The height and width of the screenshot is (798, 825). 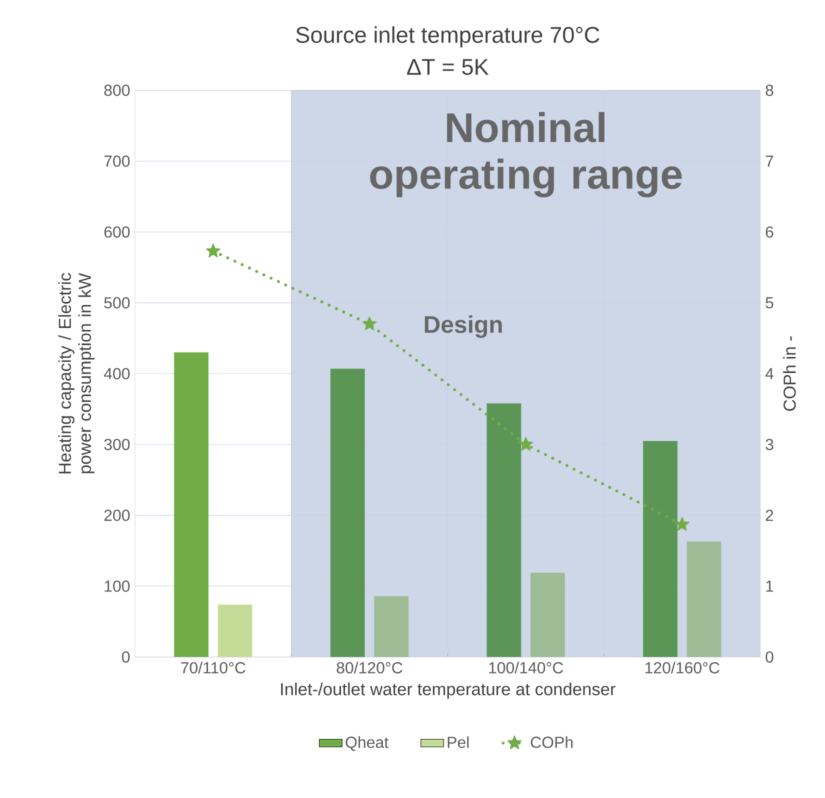 I want to click on y-tick-label: 500, so click(x=117, y=302).